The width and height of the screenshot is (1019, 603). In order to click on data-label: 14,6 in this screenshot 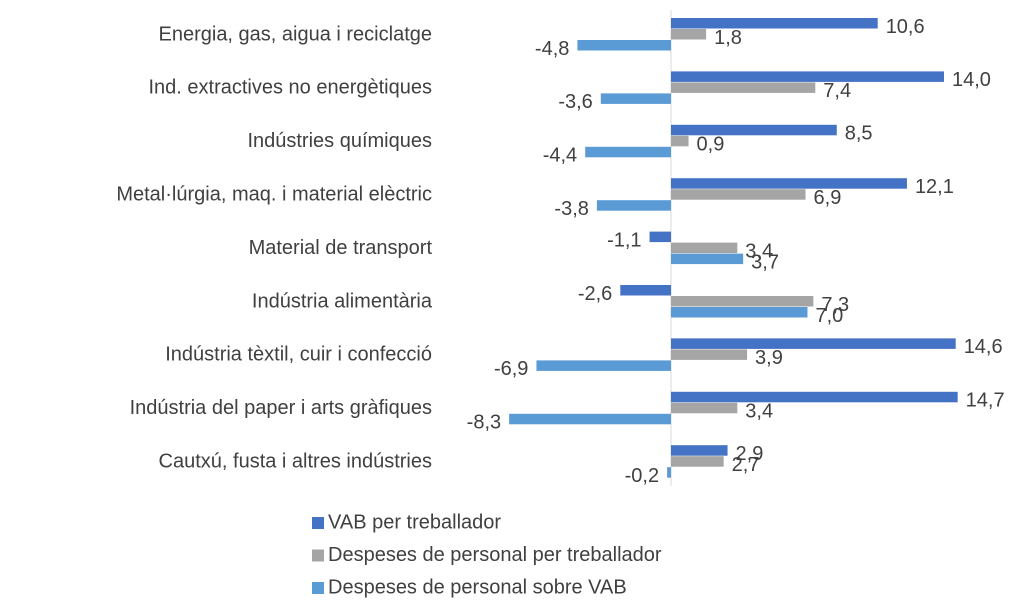, I will do `click(983, 347)`.